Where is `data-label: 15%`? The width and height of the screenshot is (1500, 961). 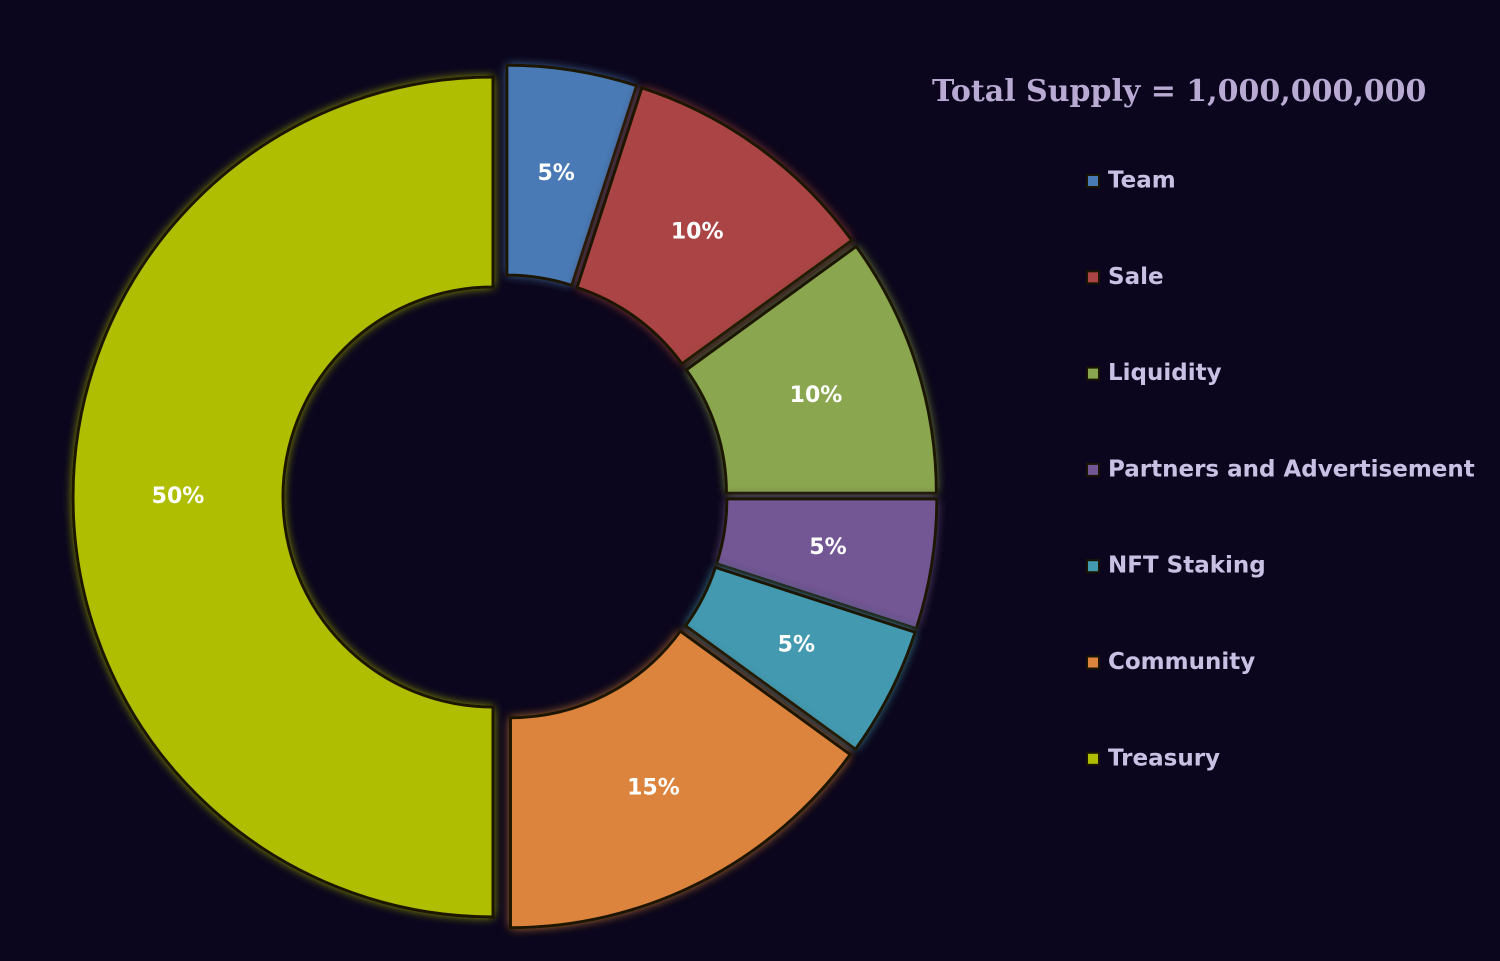 data-label: 15% is located at coordinates (653, 787).